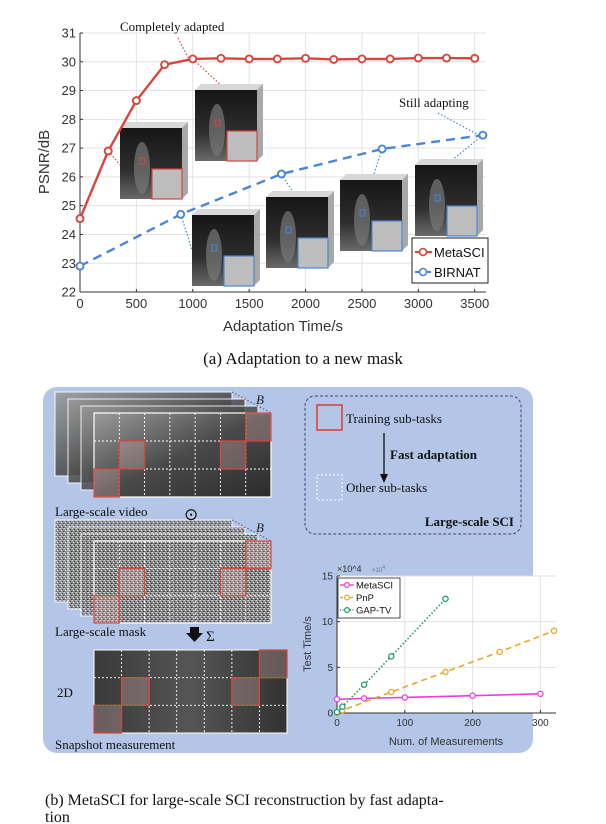 This screenshot has height=824, width=606. Describe the element at coordinates (69, 33) in the screenshot. I see `y-tick-label: 31` at that location.